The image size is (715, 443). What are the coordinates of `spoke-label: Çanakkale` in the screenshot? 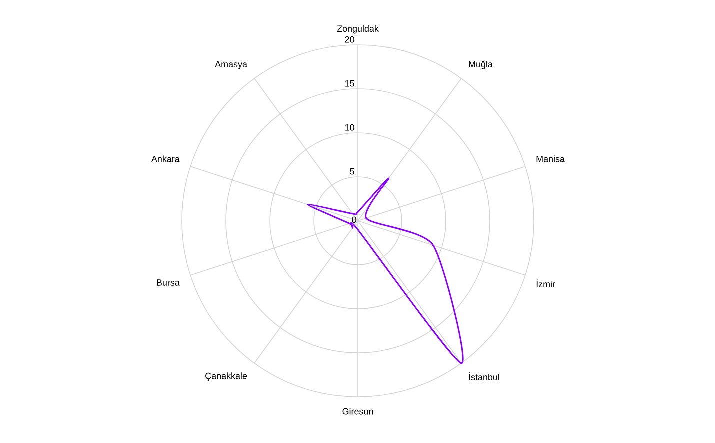 It's located at (227, 377).